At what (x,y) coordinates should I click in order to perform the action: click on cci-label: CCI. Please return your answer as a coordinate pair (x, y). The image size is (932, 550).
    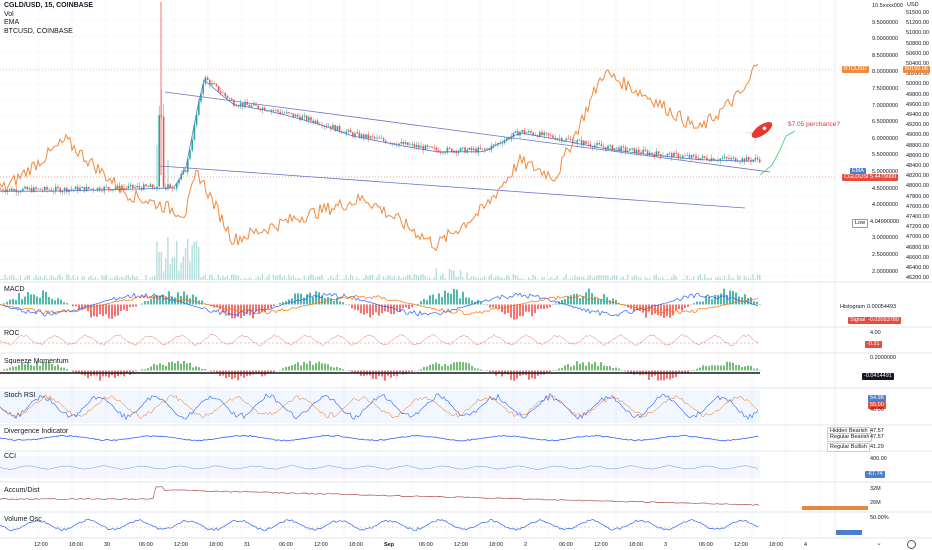
    Looking at the image, I should click on (10, 456).